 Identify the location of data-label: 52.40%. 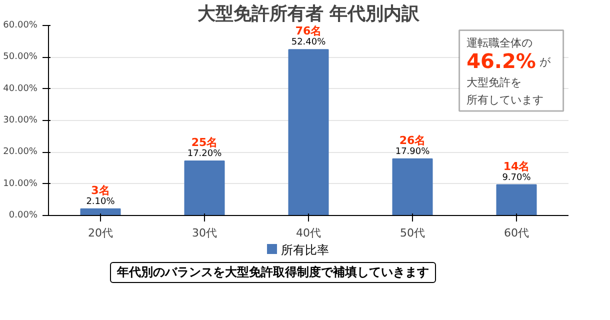
(308, 43).